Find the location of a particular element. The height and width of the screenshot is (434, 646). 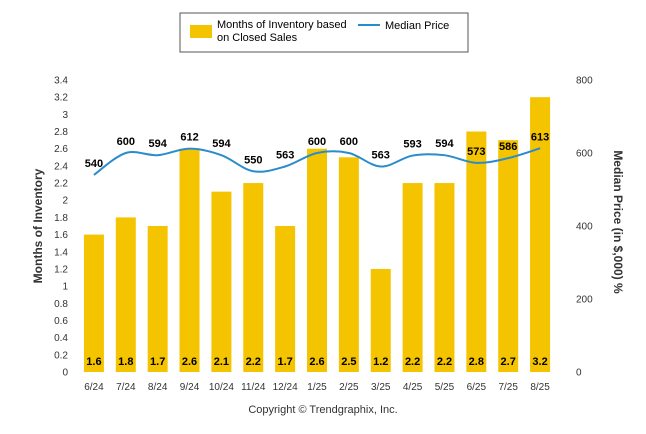

y-tick-label: 0.6 is located at coordinates (61, 321).